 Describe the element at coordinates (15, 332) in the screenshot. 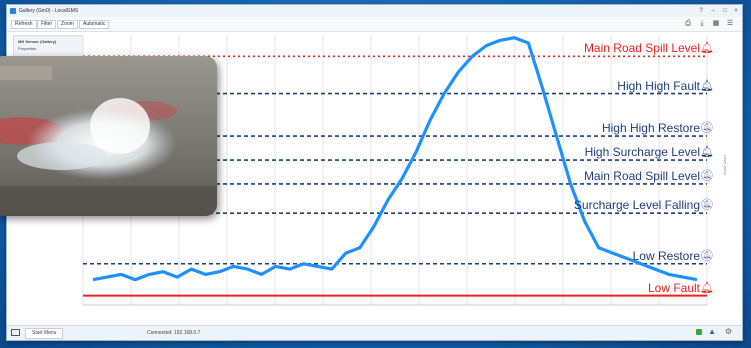

I see `monitor-icon` at that location.